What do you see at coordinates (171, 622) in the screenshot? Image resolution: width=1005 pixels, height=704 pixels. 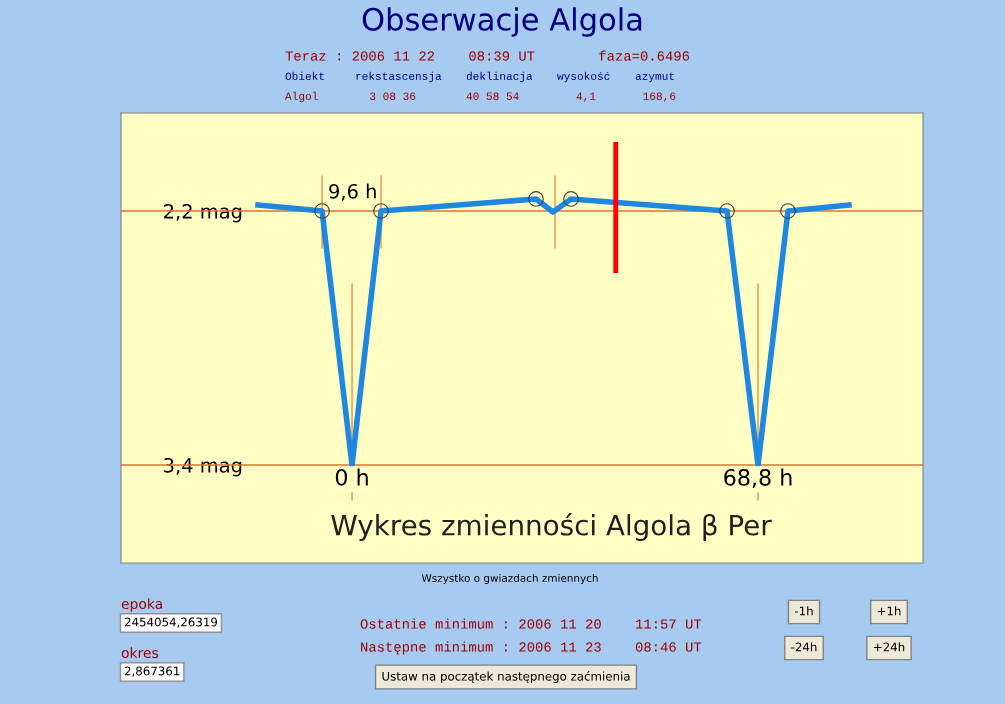 I see `text: 2454054,26319` at bounding box center [171, 622].